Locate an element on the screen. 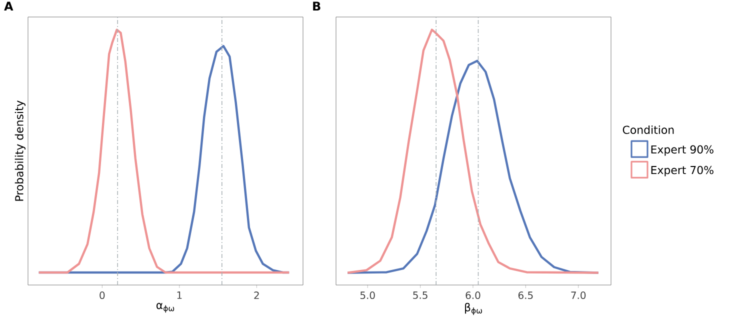 The width and height of the screenshot is (750, 333). x-tick-label: 5.0 is located at coordinates (367, 296).